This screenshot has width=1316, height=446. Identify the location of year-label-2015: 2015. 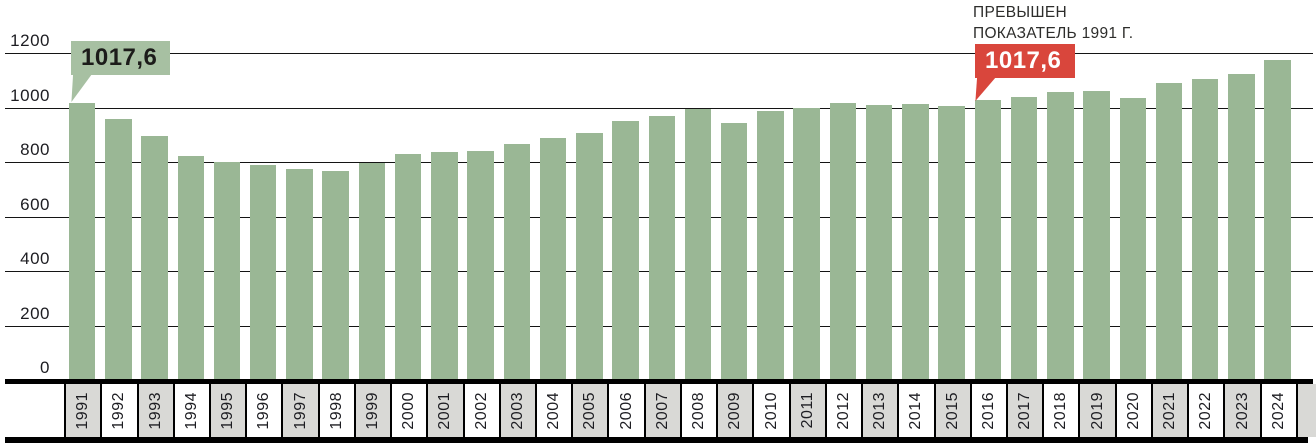
(952, 410).